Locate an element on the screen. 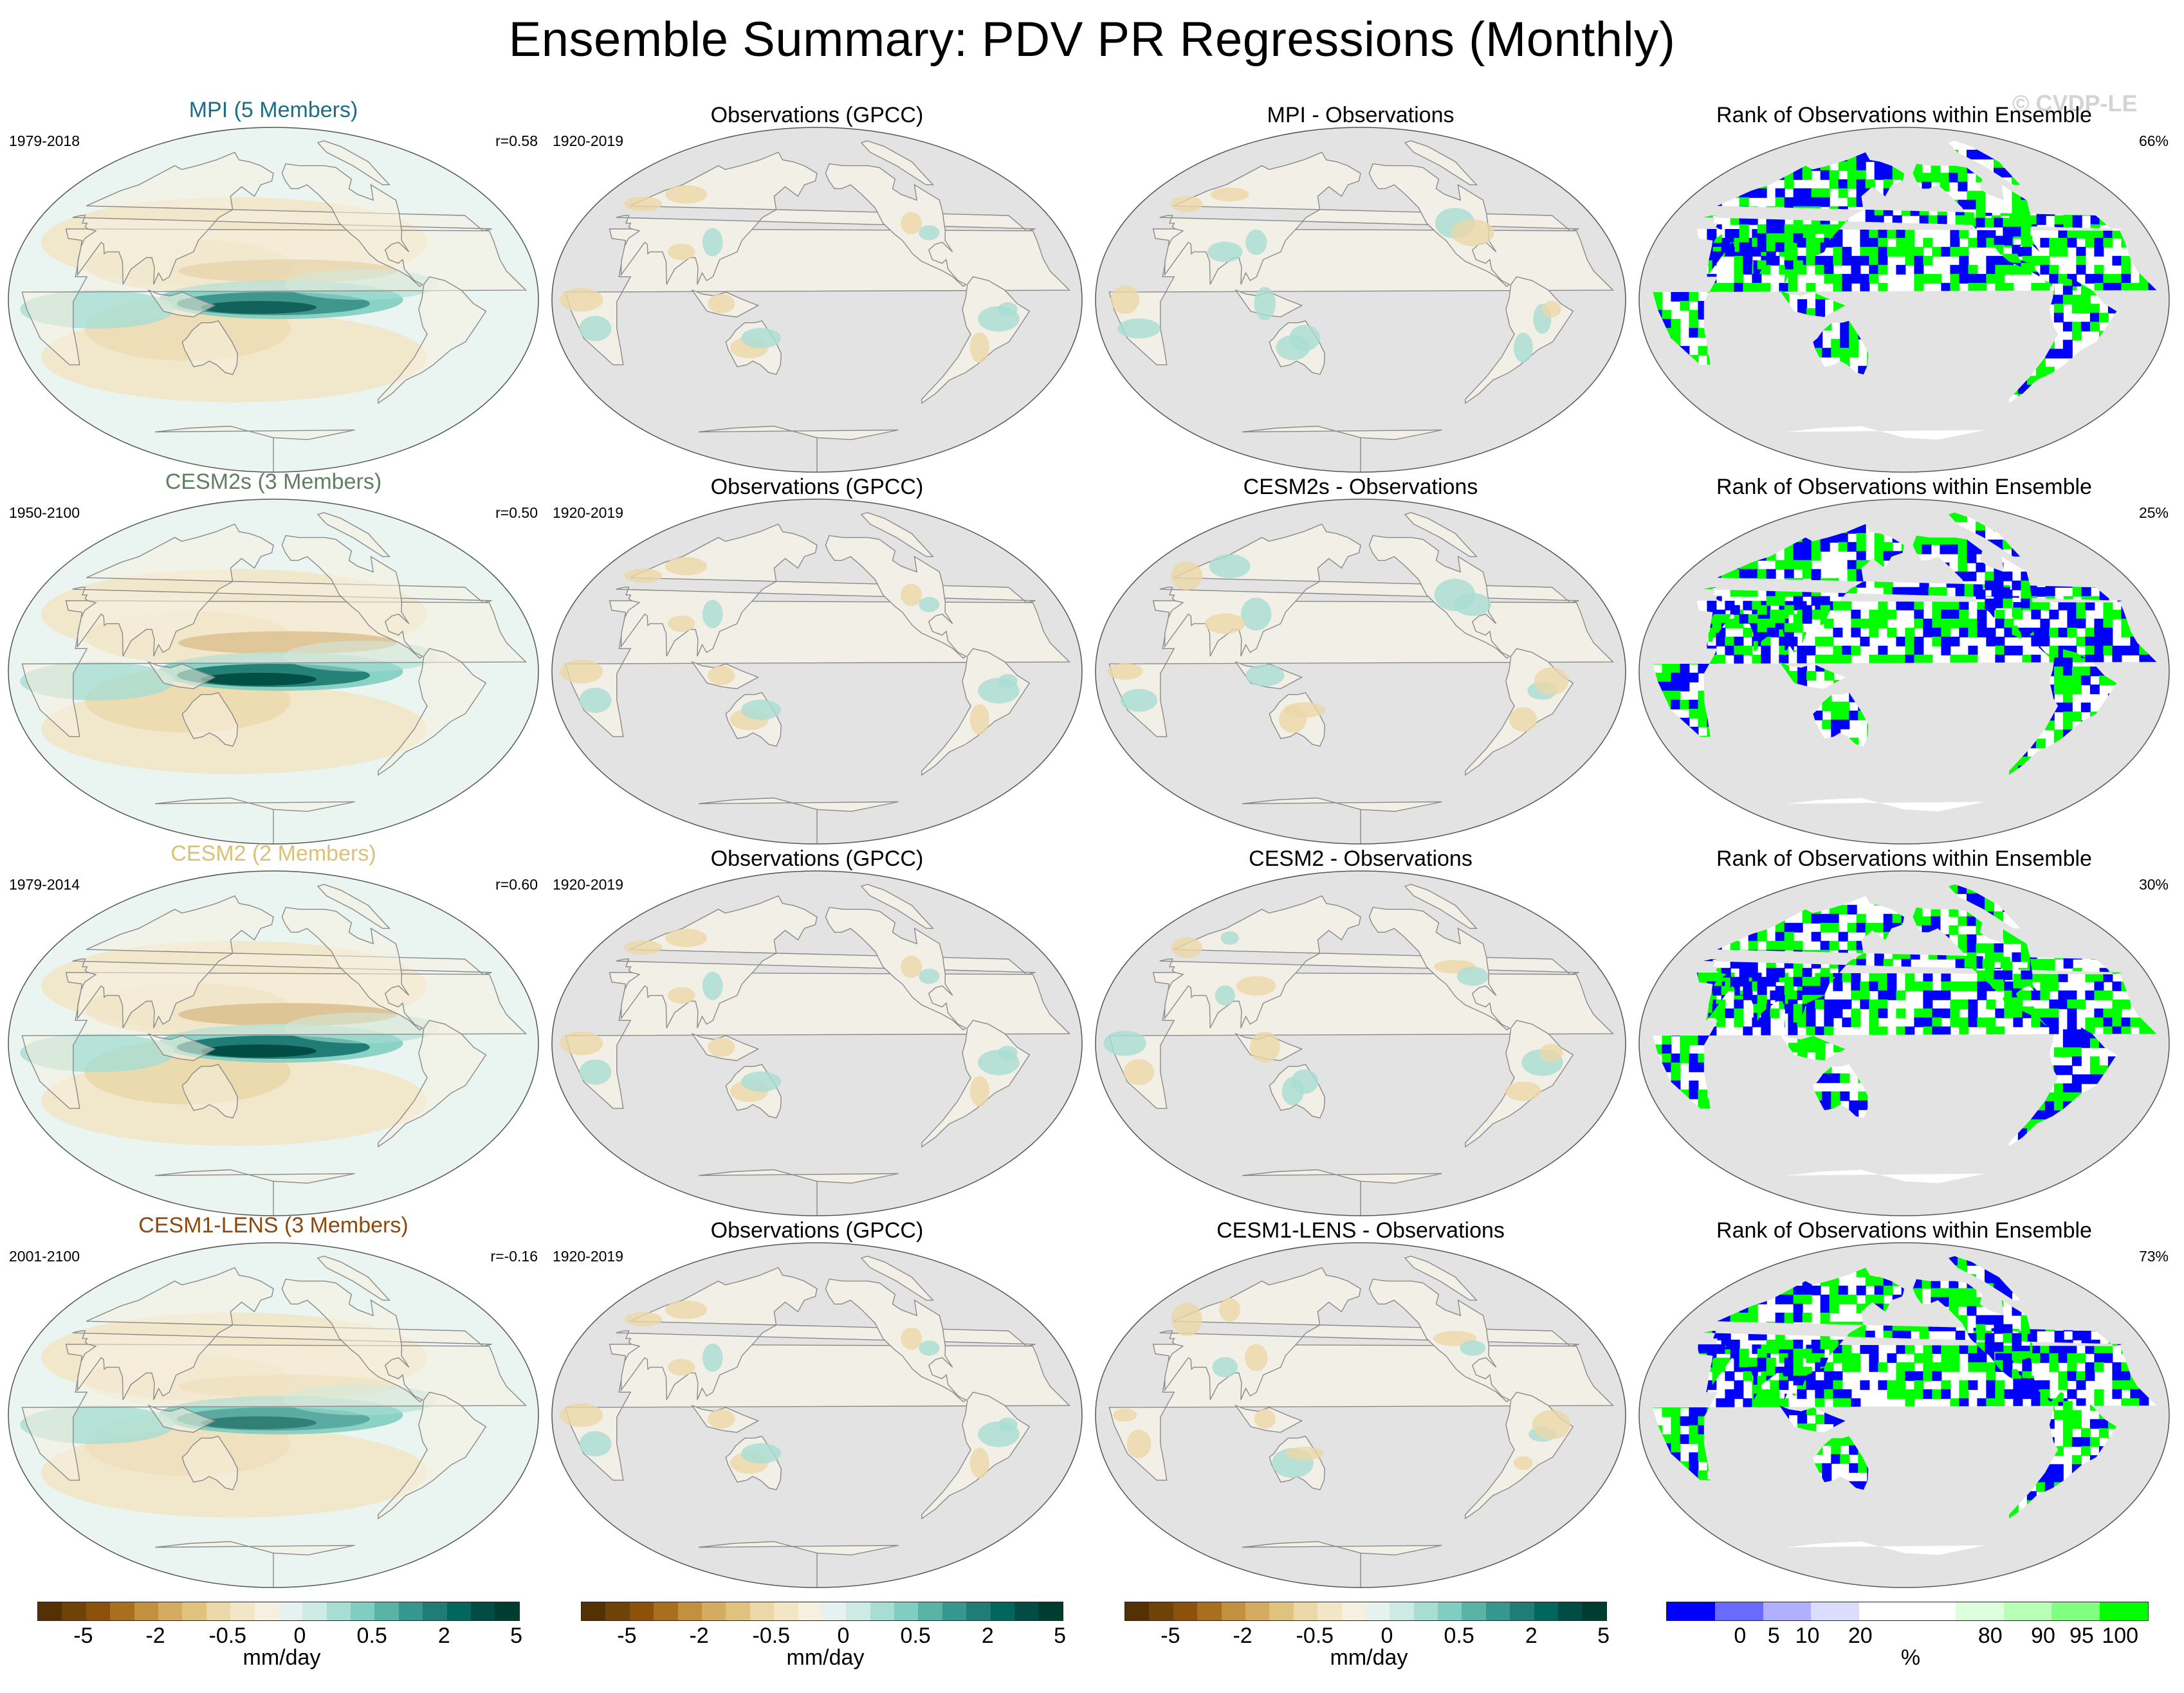 This screenshot has height=1693, width=2184. panel-model-row4: CESM1-LENS (3 Members) 2001-2100 r=-0.16 is located at coordinates (273, 1401).